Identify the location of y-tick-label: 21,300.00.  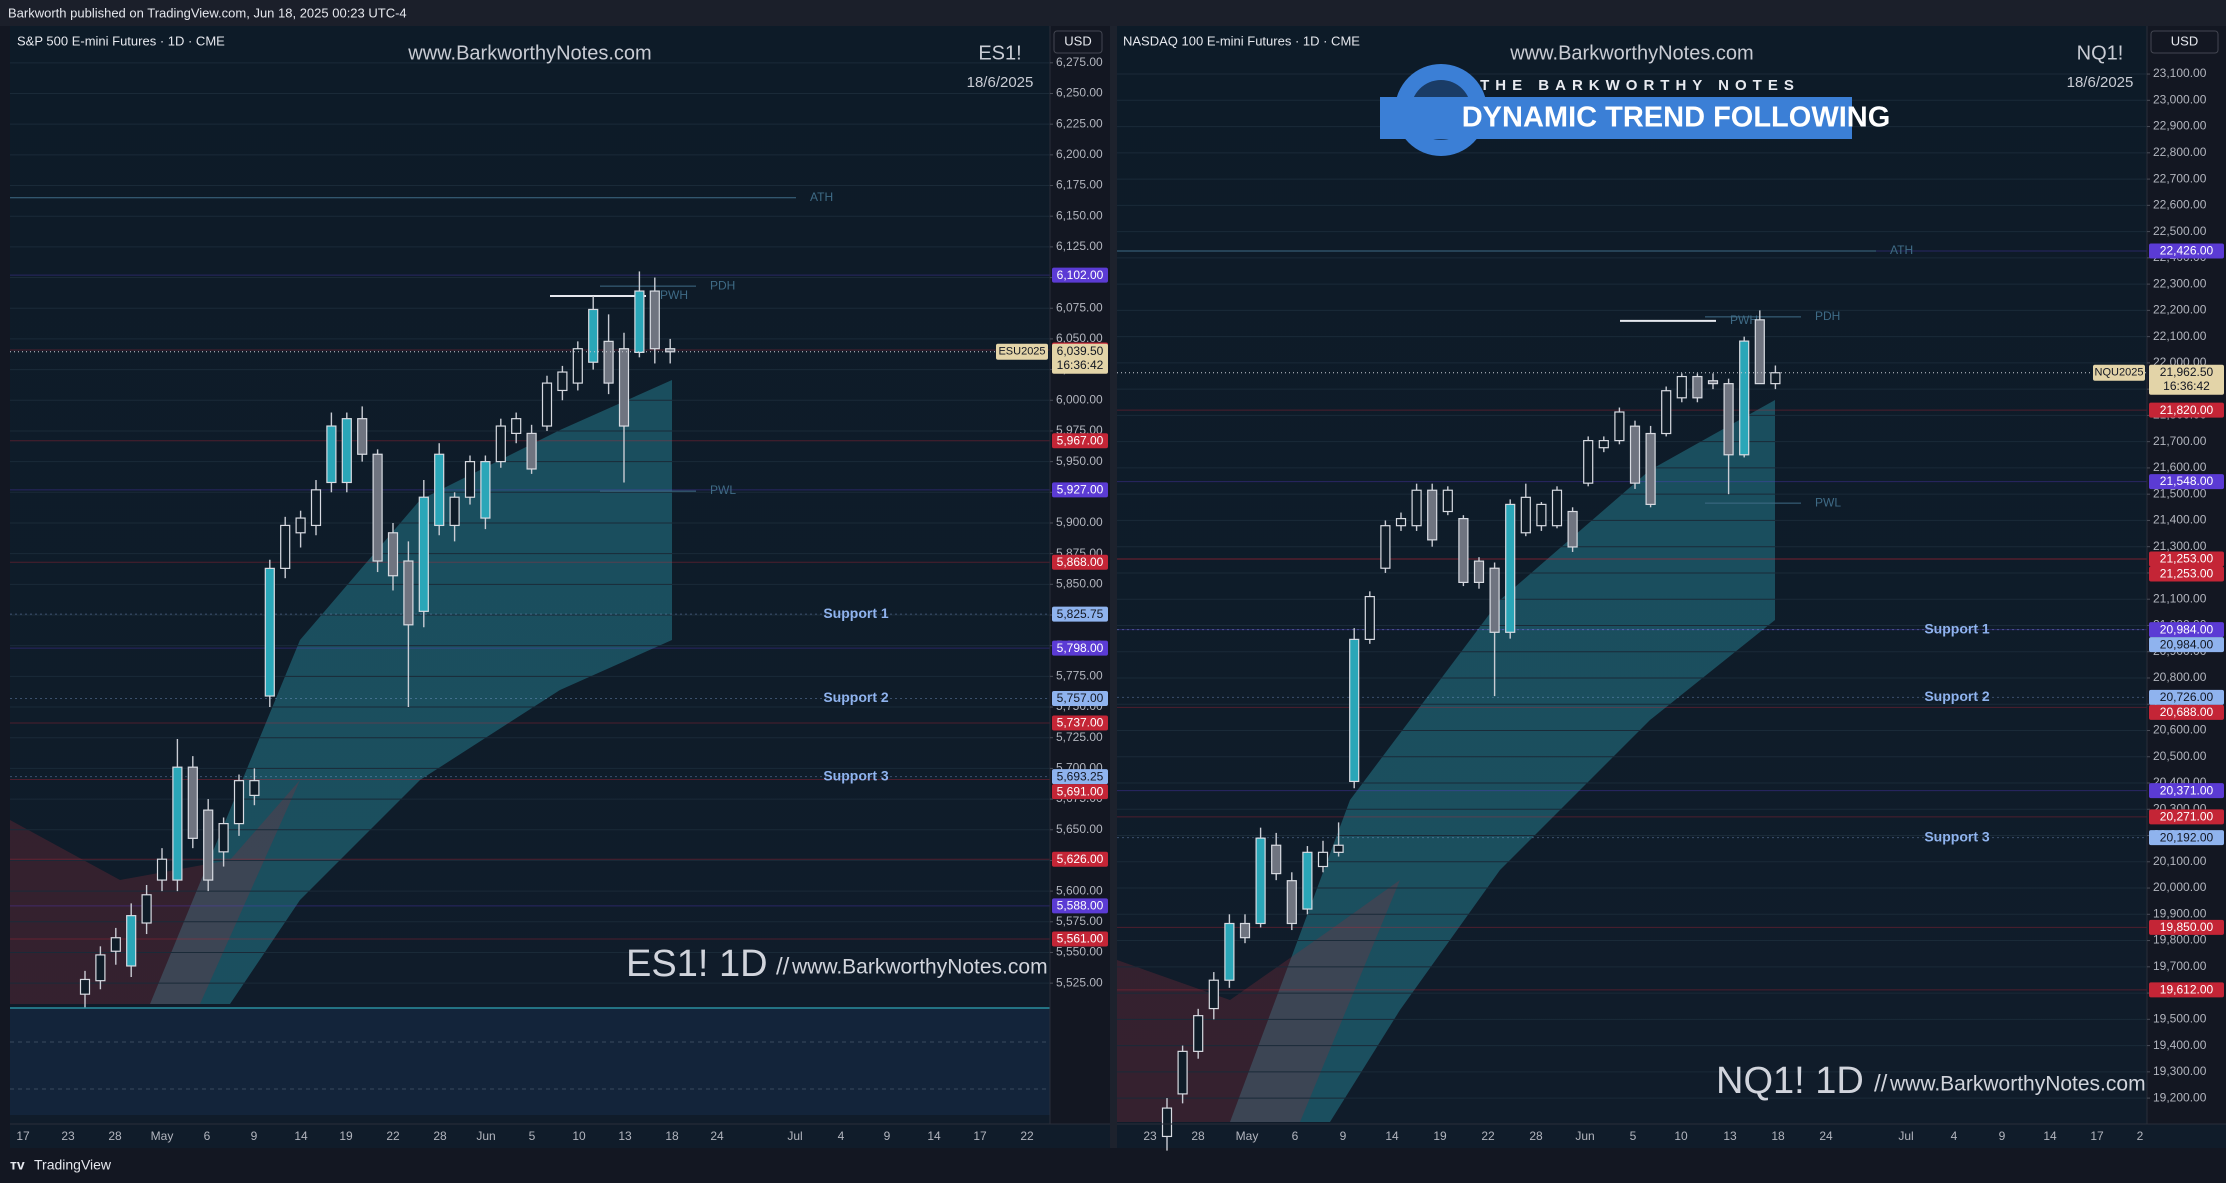
(2180, 546).